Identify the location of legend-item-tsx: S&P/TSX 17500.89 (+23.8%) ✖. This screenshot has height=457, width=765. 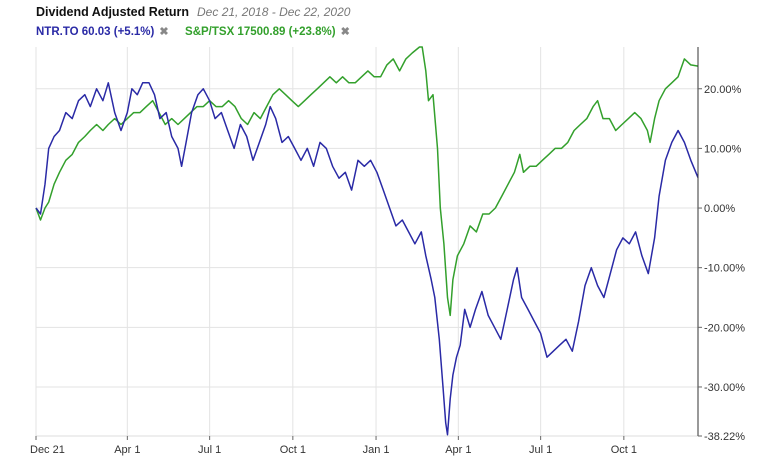
(267, 32).